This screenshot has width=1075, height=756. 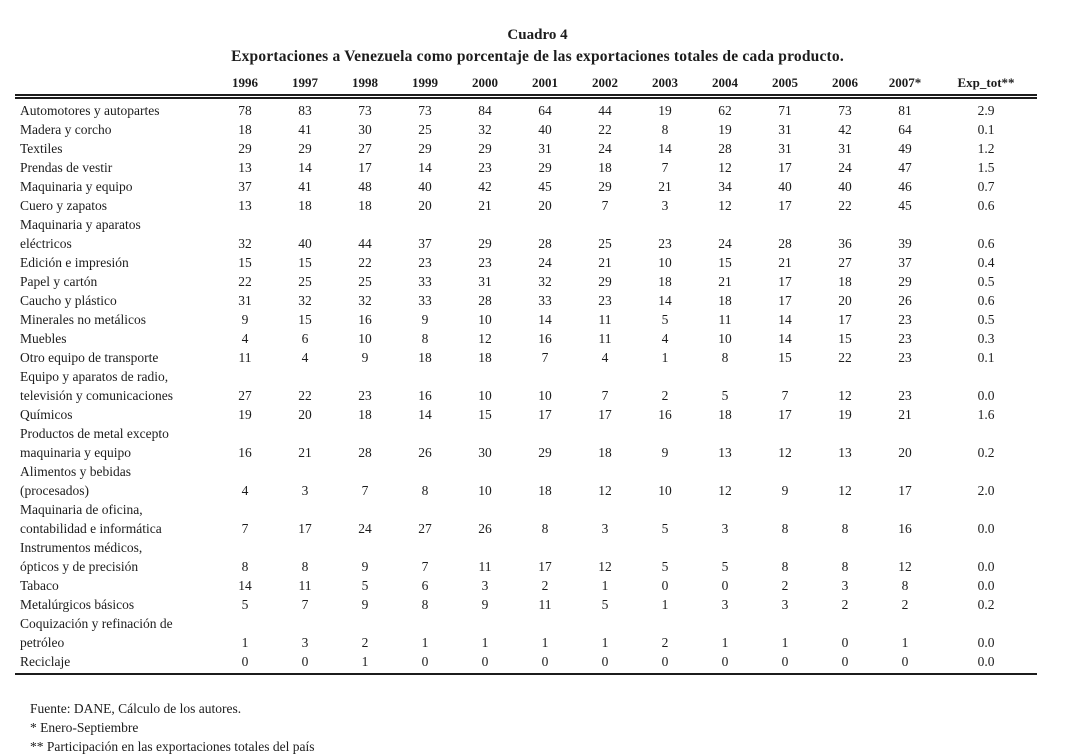 What do you see at coordinates (245, 110) in the screenshot?
I see `value-cell: 78` at bounding box center [245, 110].